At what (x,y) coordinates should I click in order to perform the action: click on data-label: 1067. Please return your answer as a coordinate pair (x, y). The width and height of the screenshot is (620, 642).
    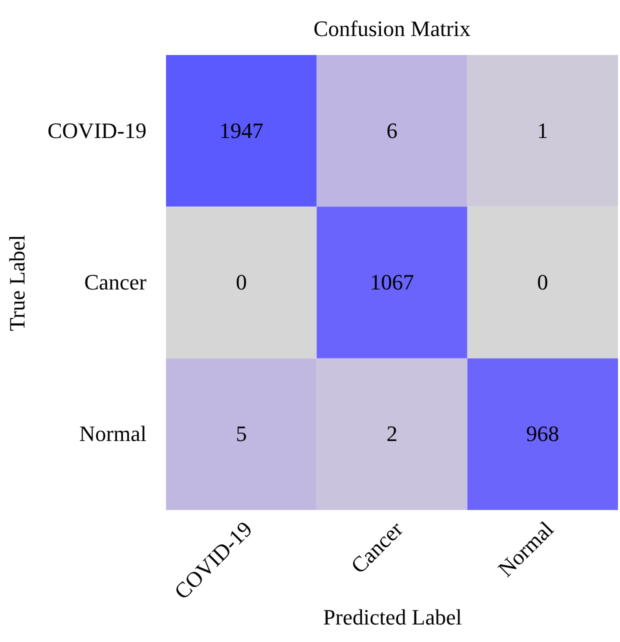
    Looking at the image, I should click on (392, 282).